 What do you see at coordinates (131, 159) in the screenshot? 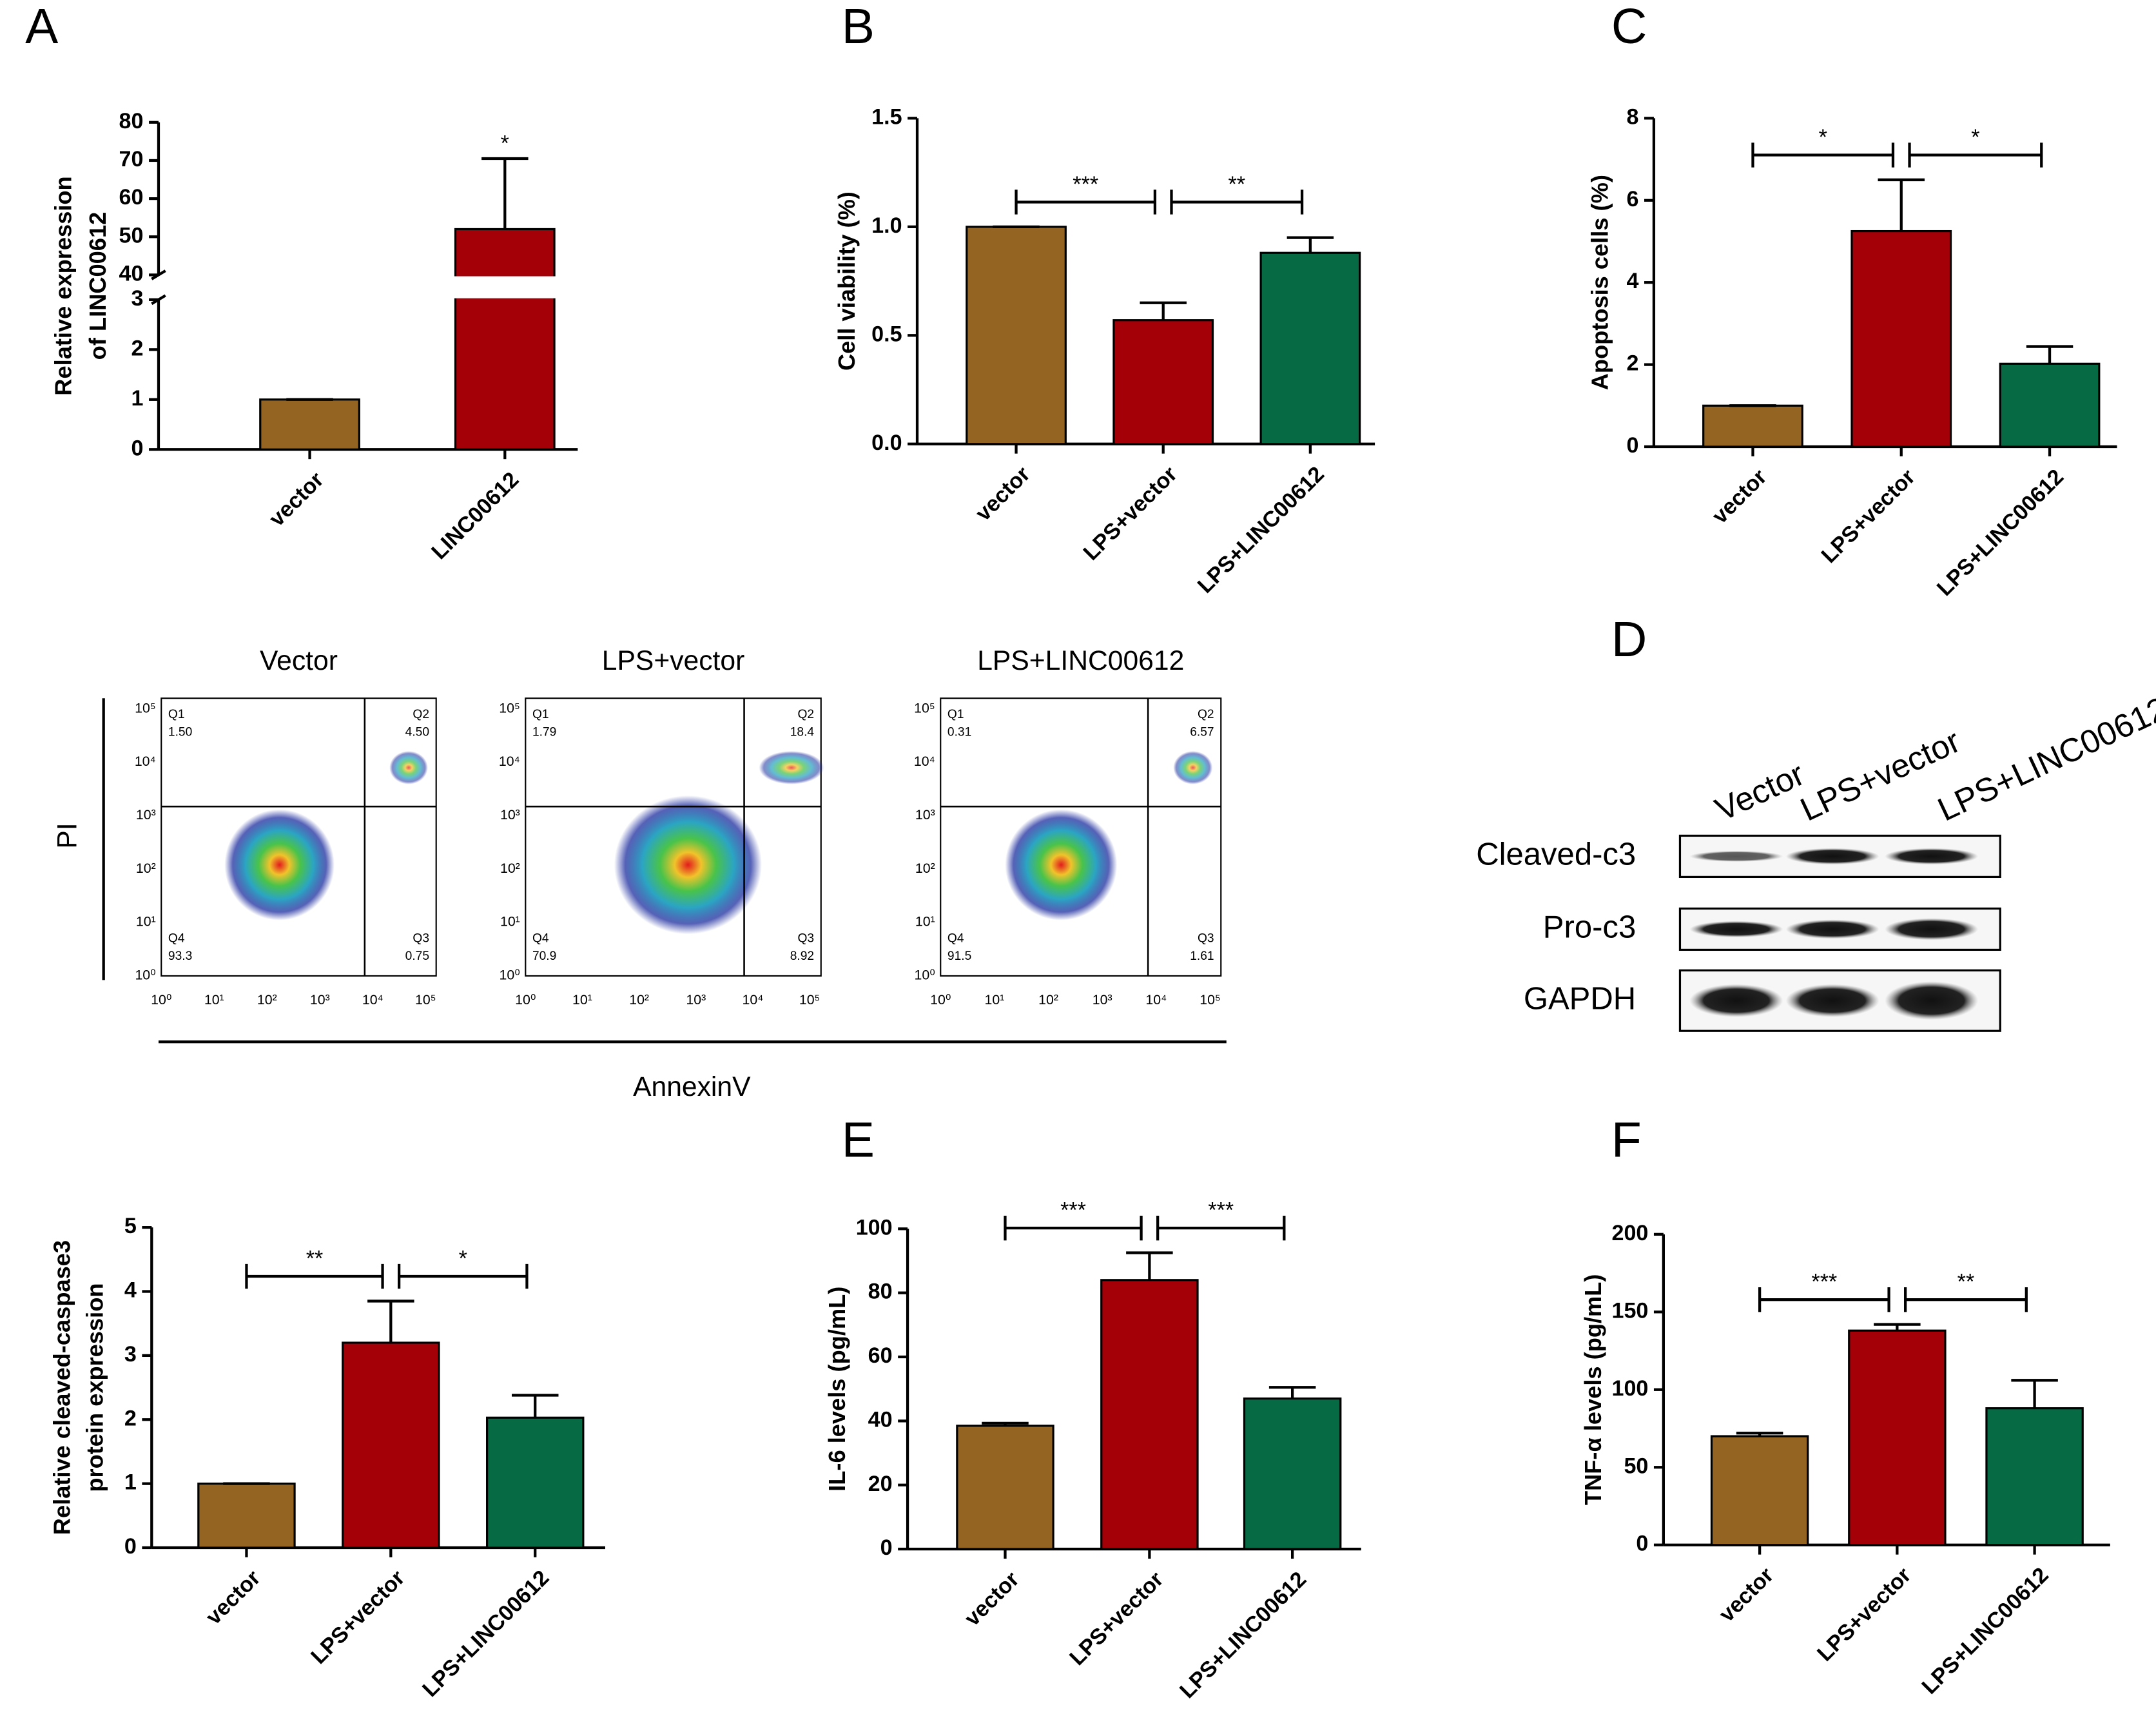
I see `y-tick-label: 70` at bounding box center [131, 159].